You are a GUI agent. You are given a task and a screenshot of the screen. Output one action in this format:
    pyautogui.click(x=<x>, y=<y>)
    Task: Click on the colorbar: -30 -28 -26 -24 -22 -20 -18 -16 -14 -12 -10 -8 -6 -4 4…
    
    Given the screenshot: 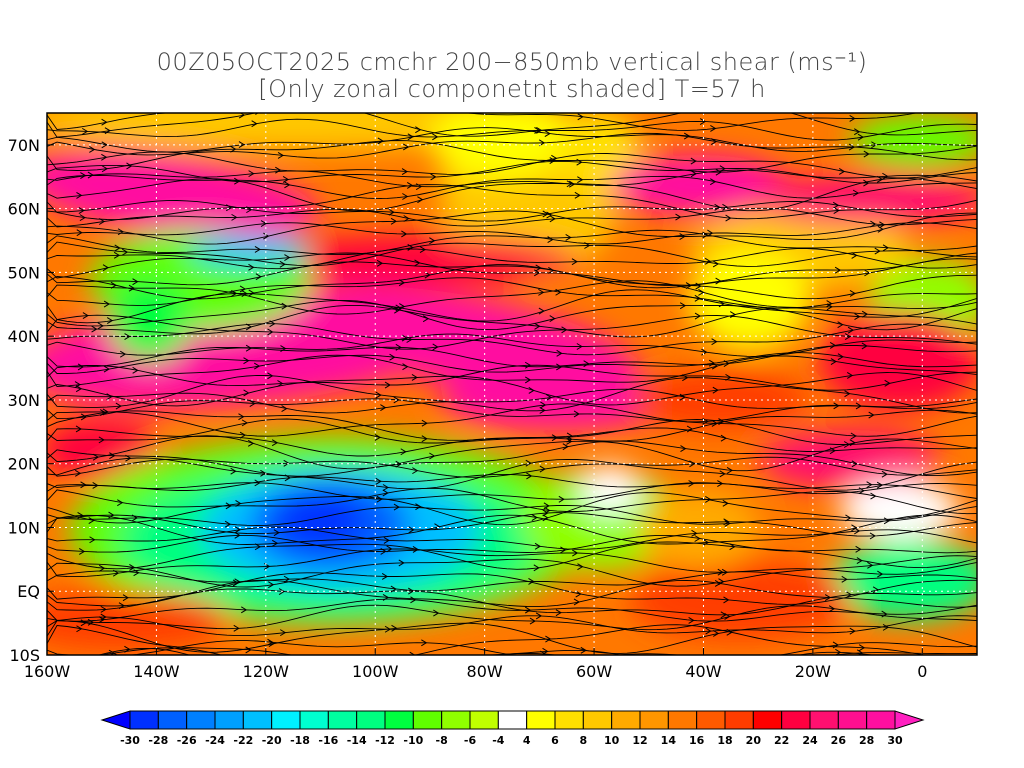 What is the action you would take?
    pyautogui.click(x=512, y=728)
    